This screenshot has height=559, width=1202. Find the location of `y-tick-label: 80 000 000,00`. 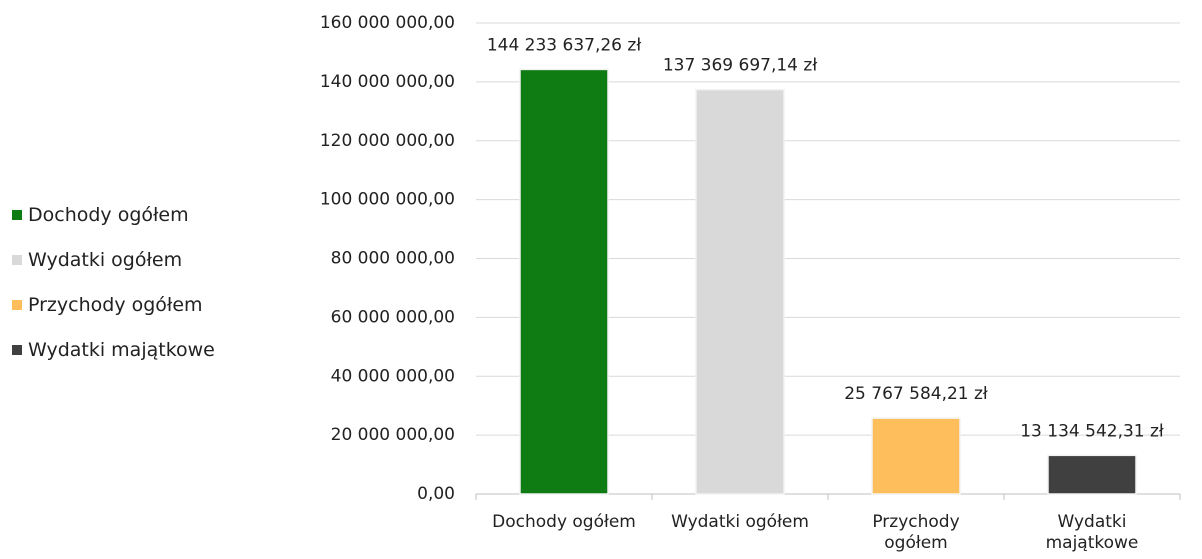

y-tick-label: 80 000 000,00 is located at coordinates (393, 259).